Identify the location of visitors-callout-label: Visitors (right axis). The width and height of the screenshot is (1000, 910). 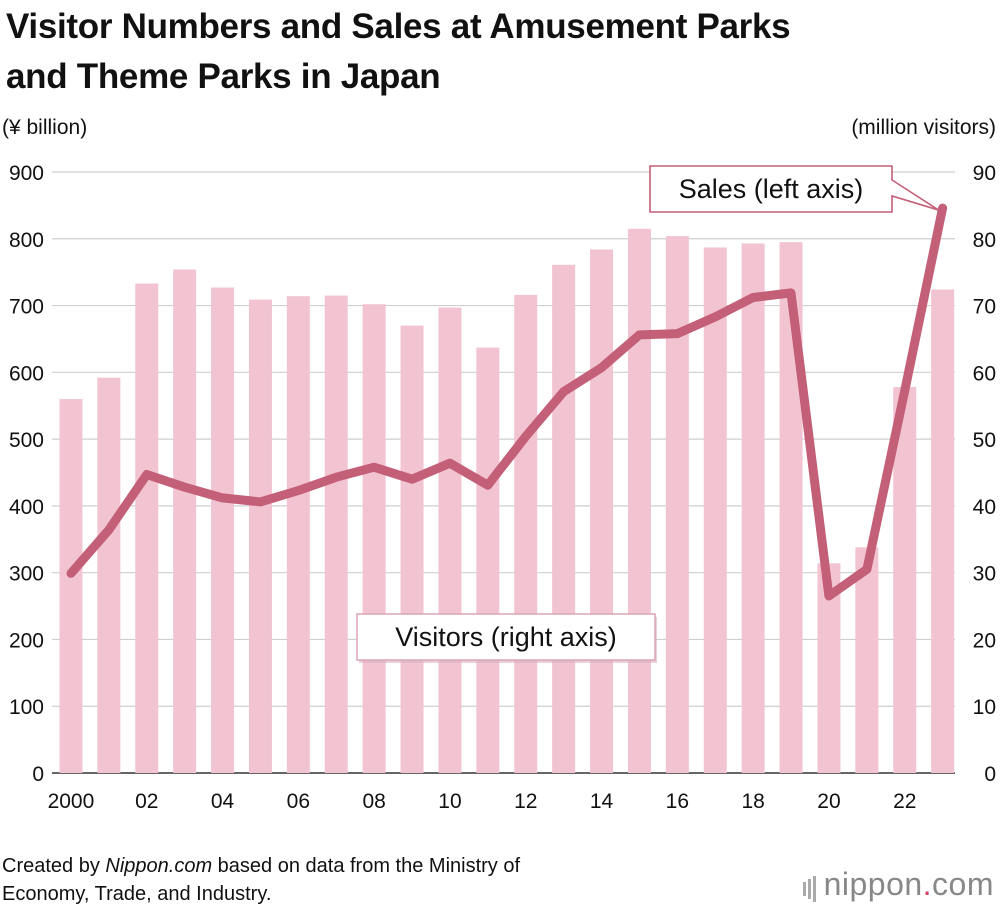
(506, 637).